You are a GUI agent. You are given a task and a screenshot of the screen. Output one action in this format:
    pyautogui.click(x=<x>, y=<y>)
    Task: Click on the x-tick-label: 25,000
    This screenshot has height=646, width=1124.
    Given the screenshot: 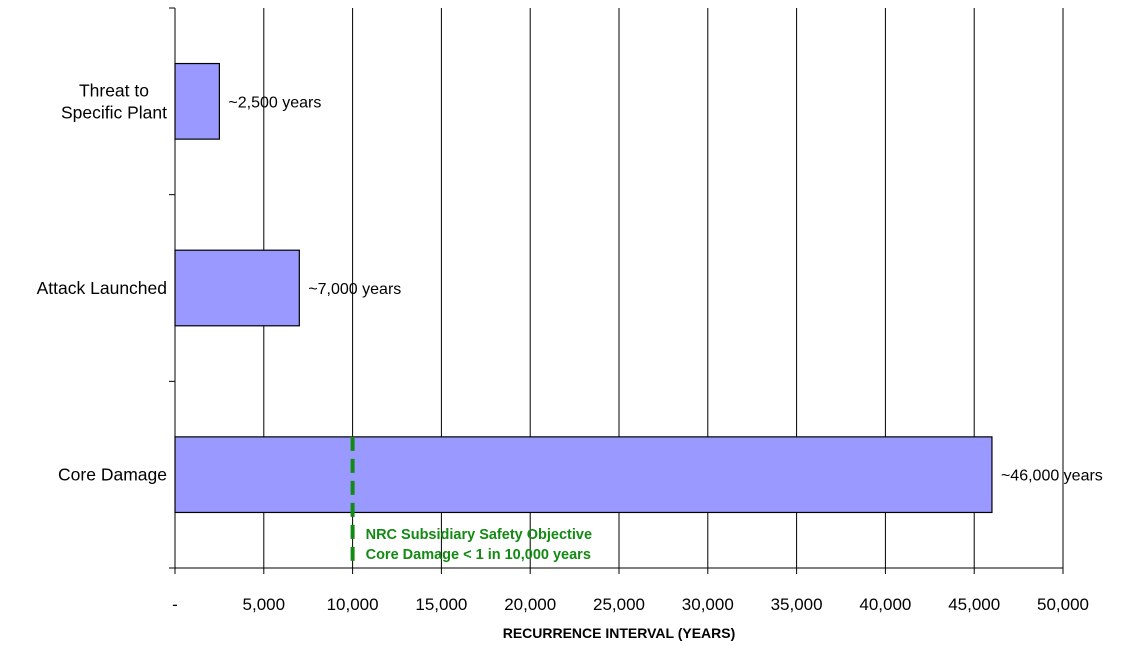 What is the action you would take?
    pyautogui.click(x=619, y=604)
    